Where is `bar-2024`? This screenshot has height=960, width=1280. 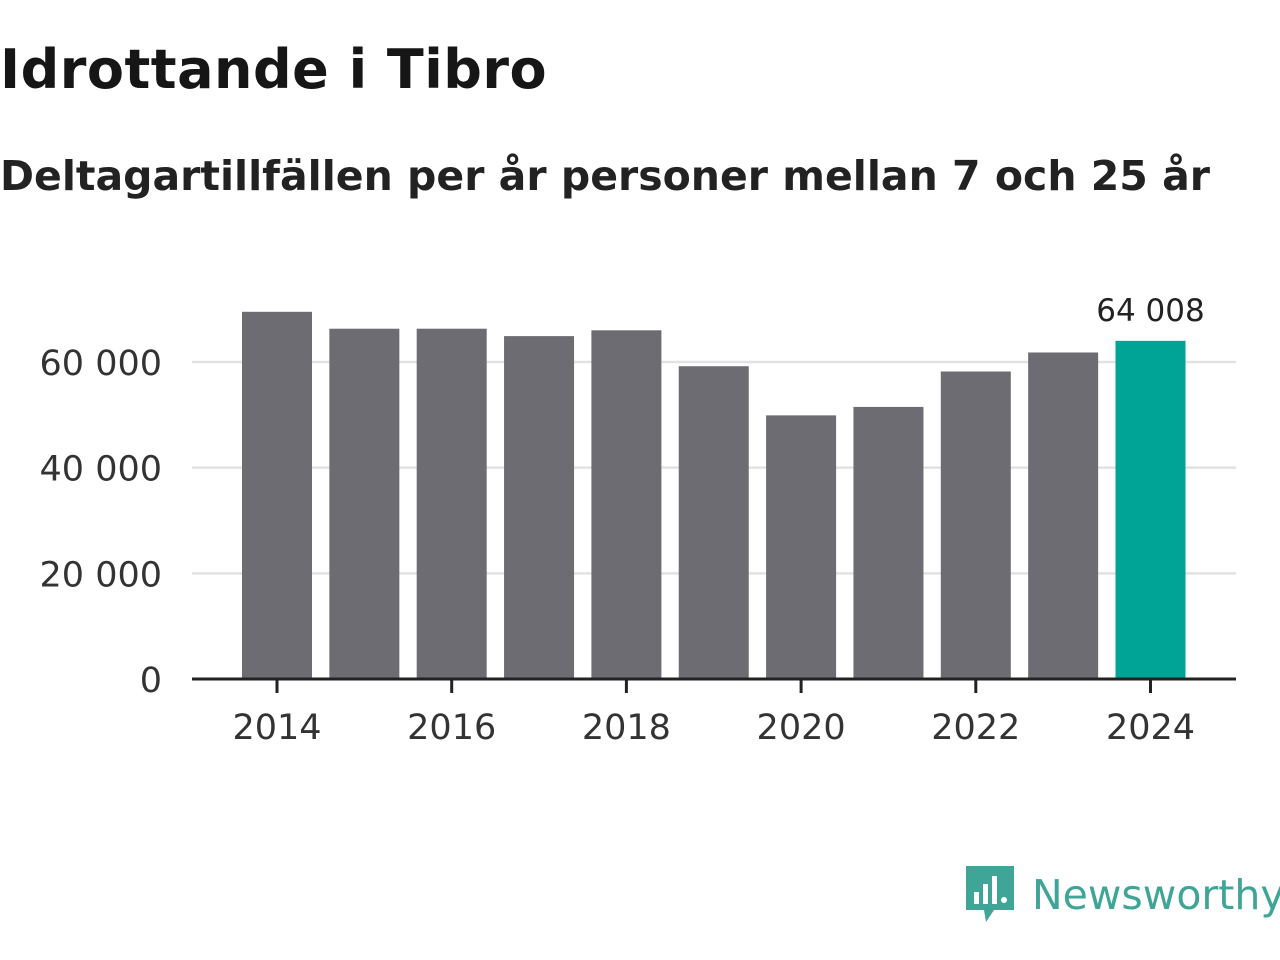 bar-2024 is located at coordinates (1150, 509).